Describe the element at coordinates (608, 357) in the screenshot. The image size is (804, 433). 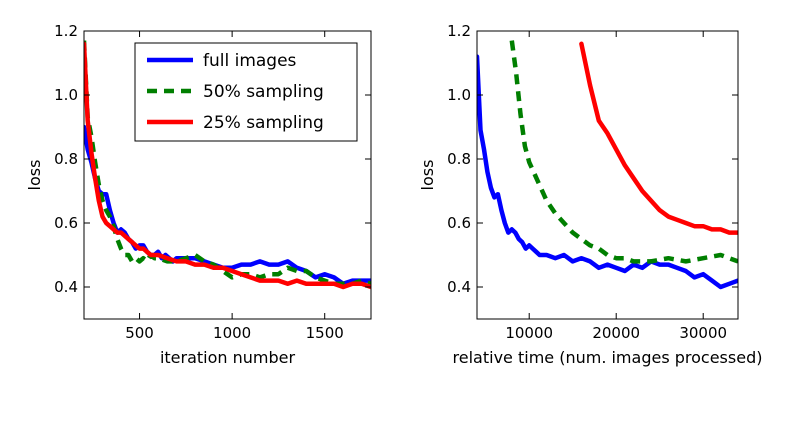
I see `x-axis-label: relative time (num. images processed)` at that location.